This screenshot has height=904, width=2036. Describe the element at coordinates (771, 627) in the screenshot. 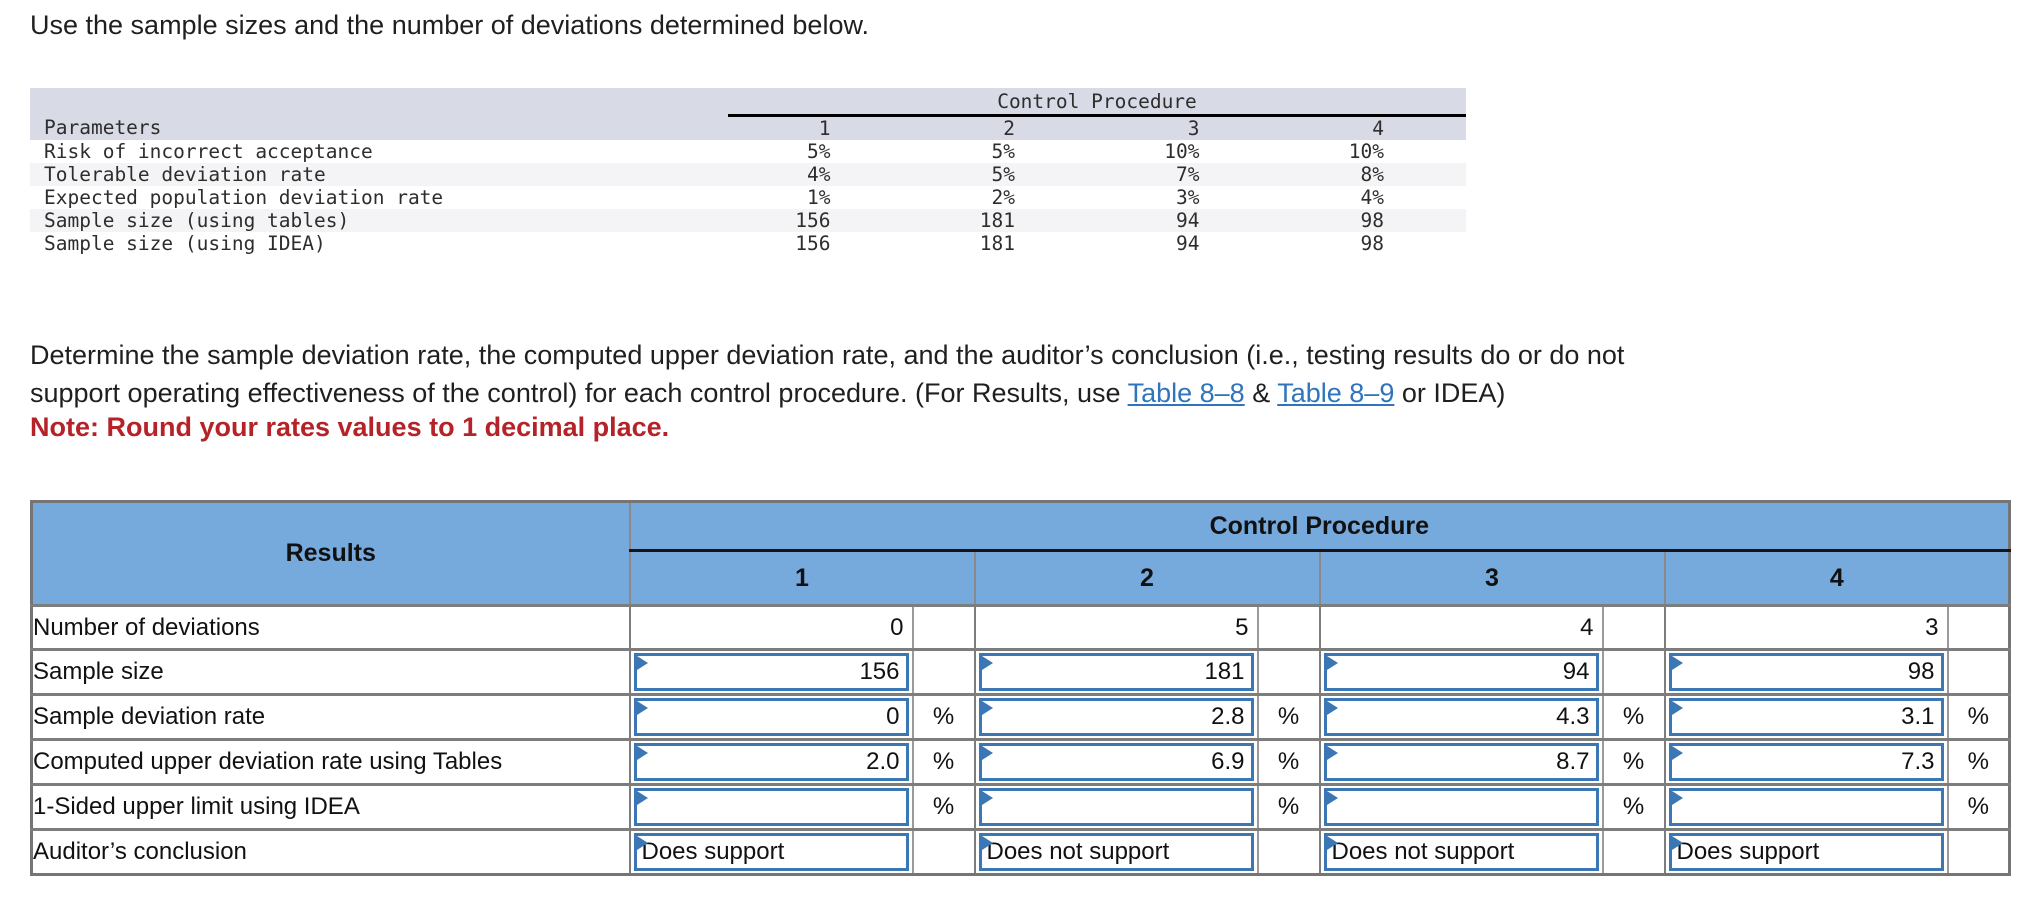

I see `deviations-value-1: 0` at that location.